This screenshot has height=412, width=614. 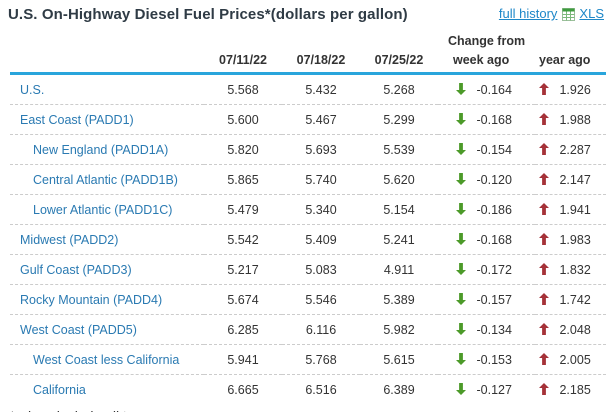 What do you see at coordinates (107, 299) in the screenshot?
I see `region-label: Rocky Mountain (PADD4)` at bounding box center [107, 299].